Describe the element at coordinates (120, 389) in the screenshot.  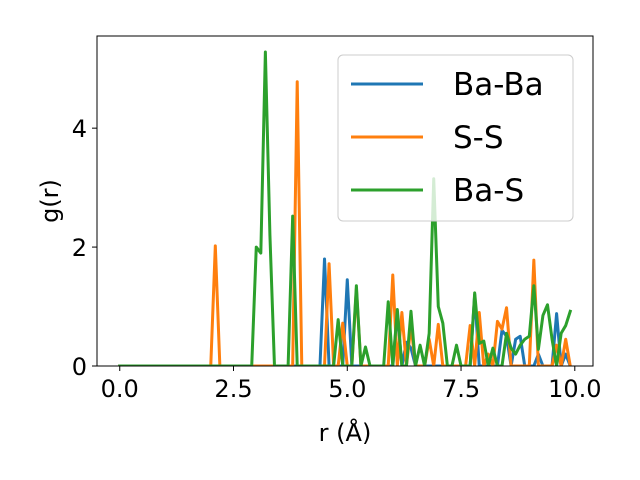
I see `x-tick-label: 0.0` at that location.